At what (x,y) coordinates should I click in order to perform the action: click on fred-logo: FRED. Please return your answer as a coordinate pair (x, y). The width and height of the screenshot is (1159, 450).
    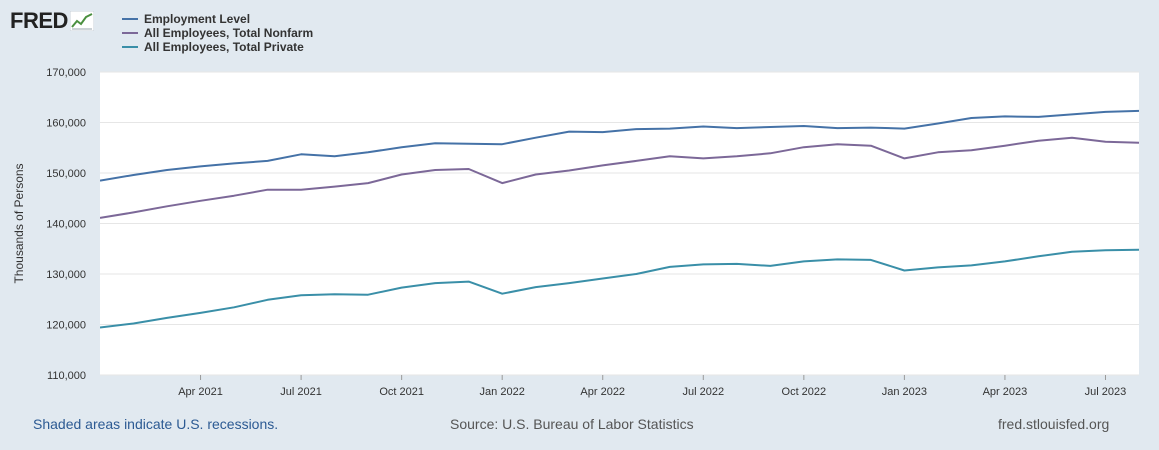
    Looking at the image, I should click on (52, 21).